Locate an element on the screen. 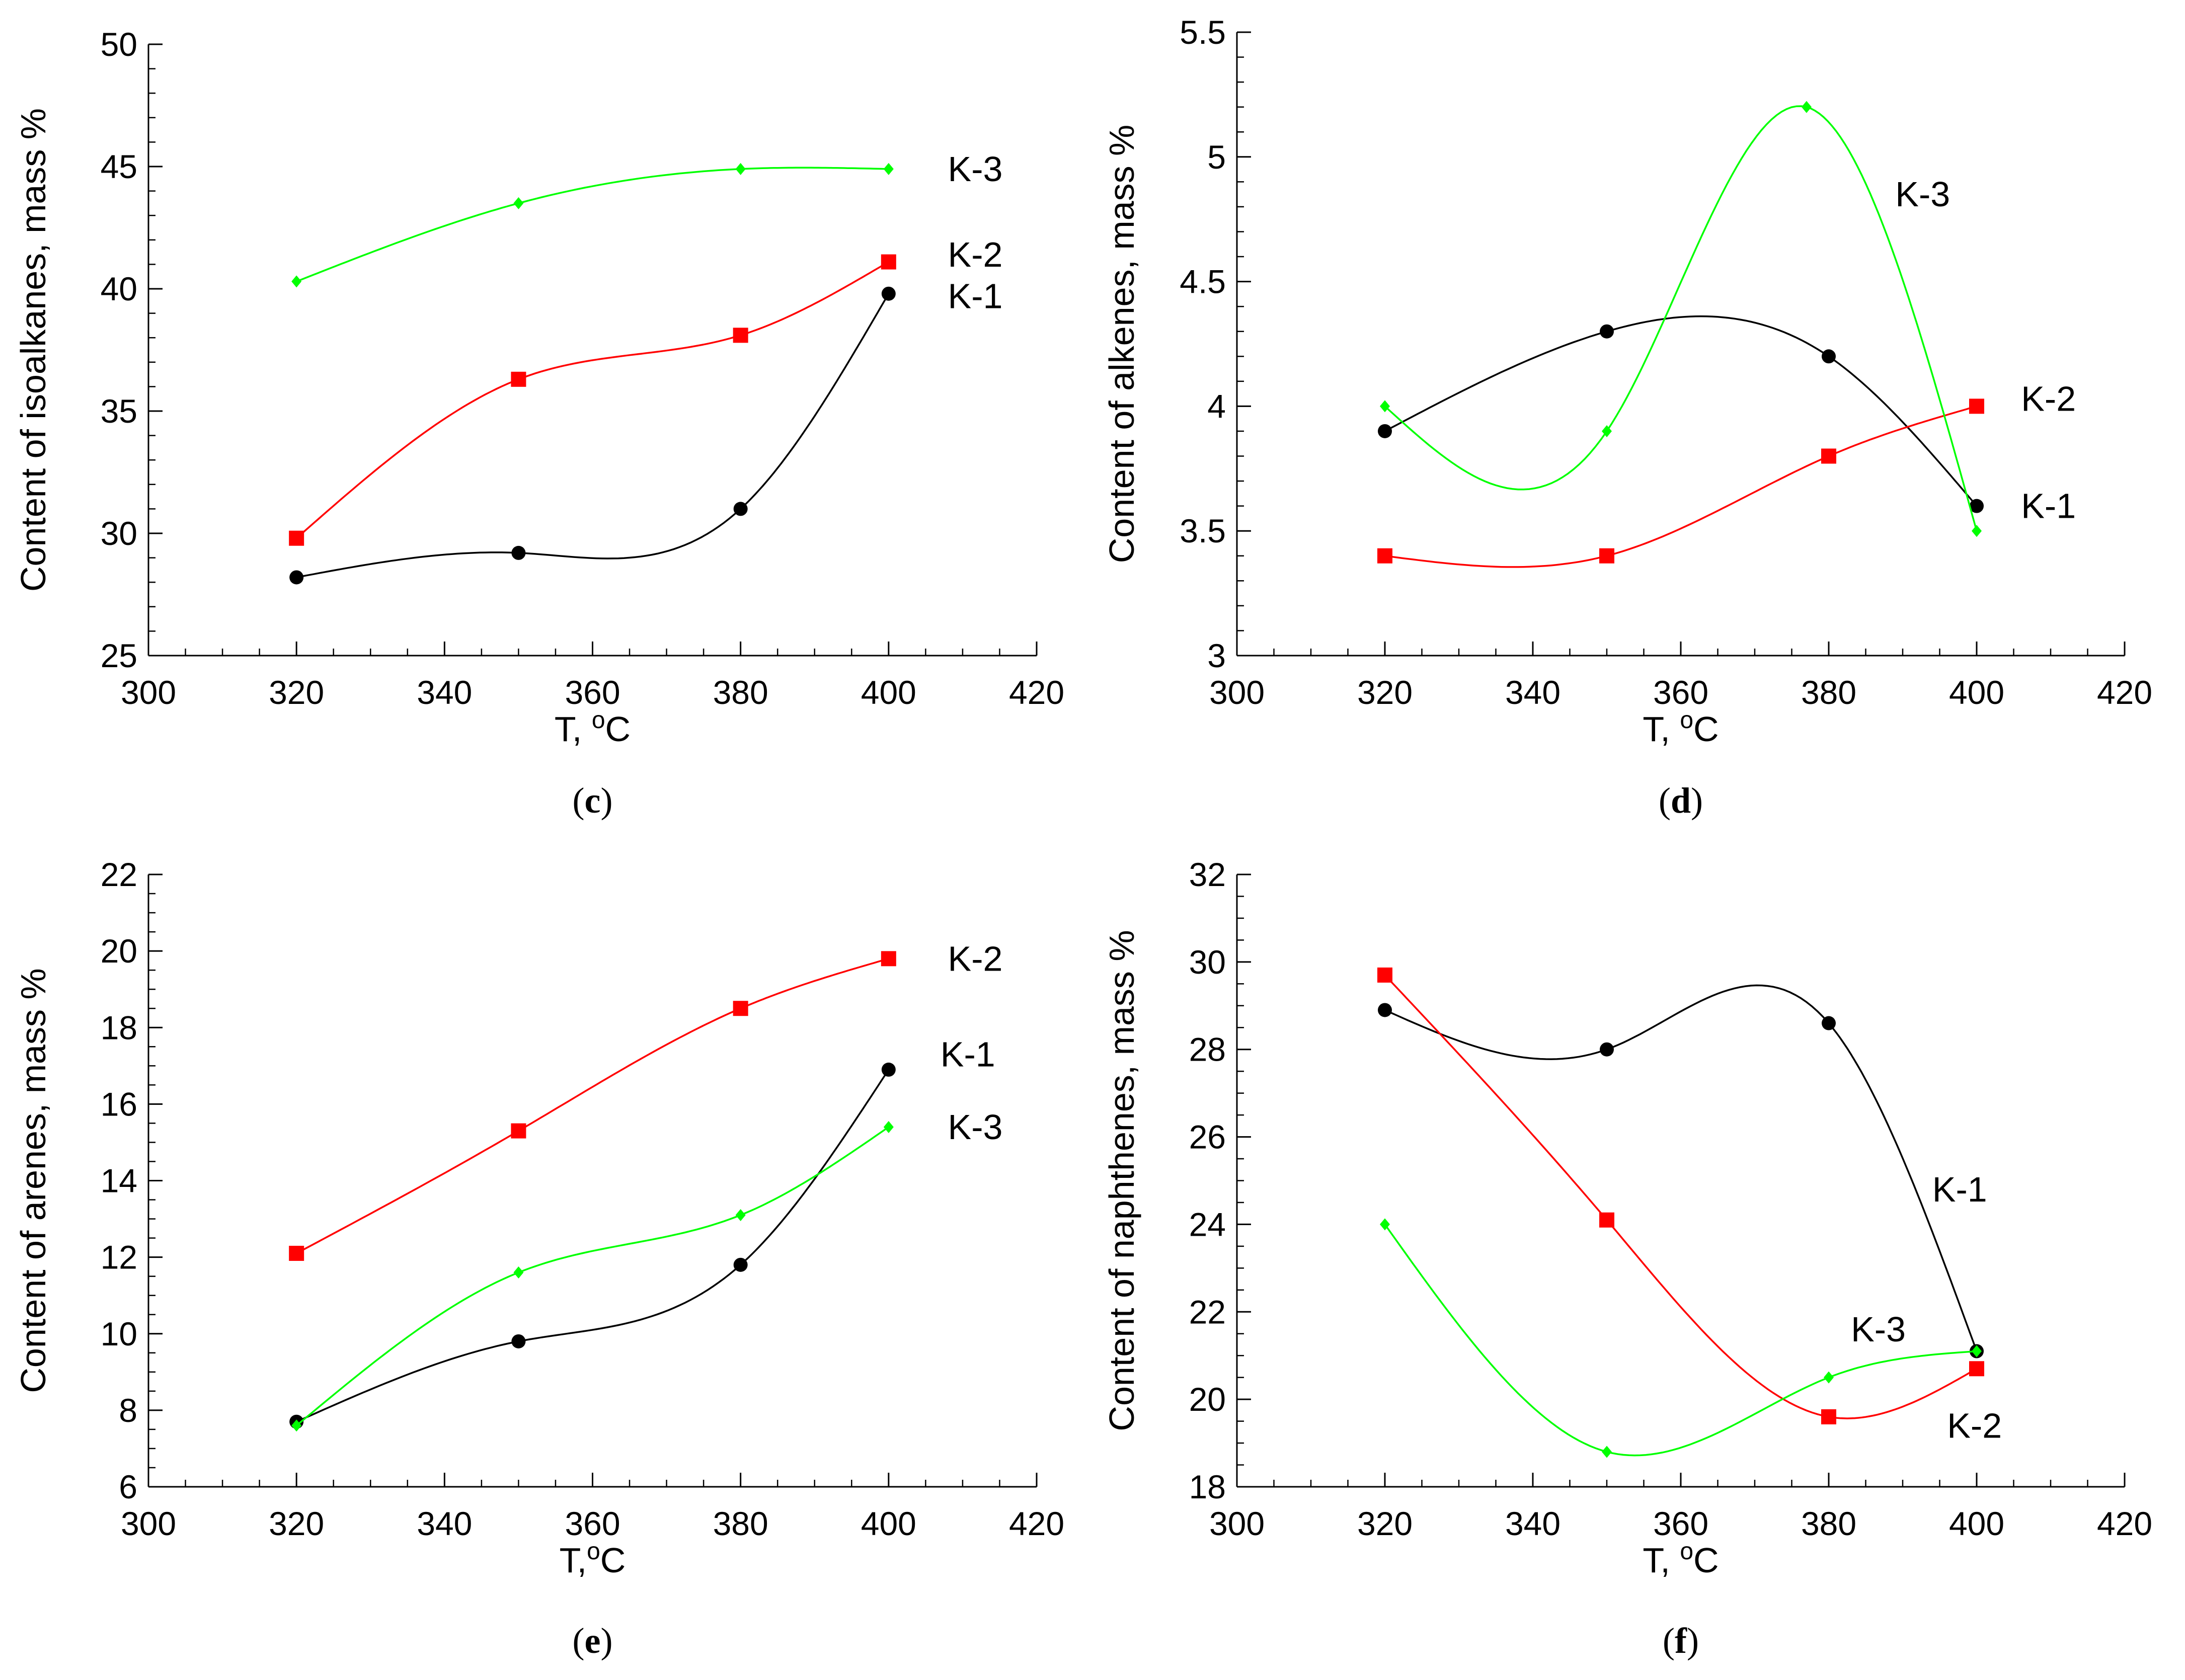  x-axis-title: T,oC is located at coordinates (593, 1559).